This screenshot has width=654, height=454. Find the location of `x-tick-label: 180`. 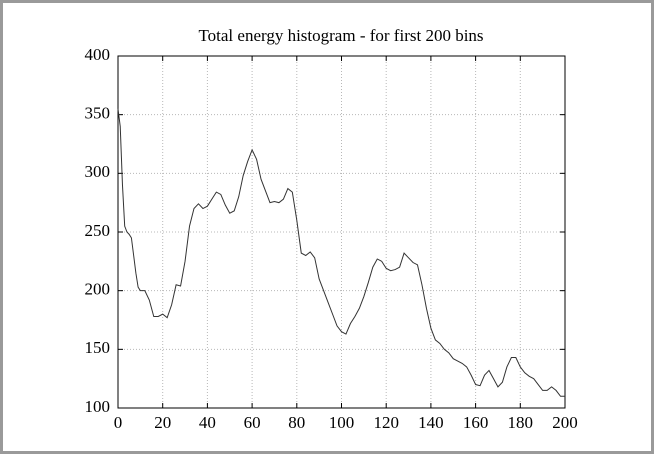

x-tick-label: 180 is located at coordinates (521, 422).